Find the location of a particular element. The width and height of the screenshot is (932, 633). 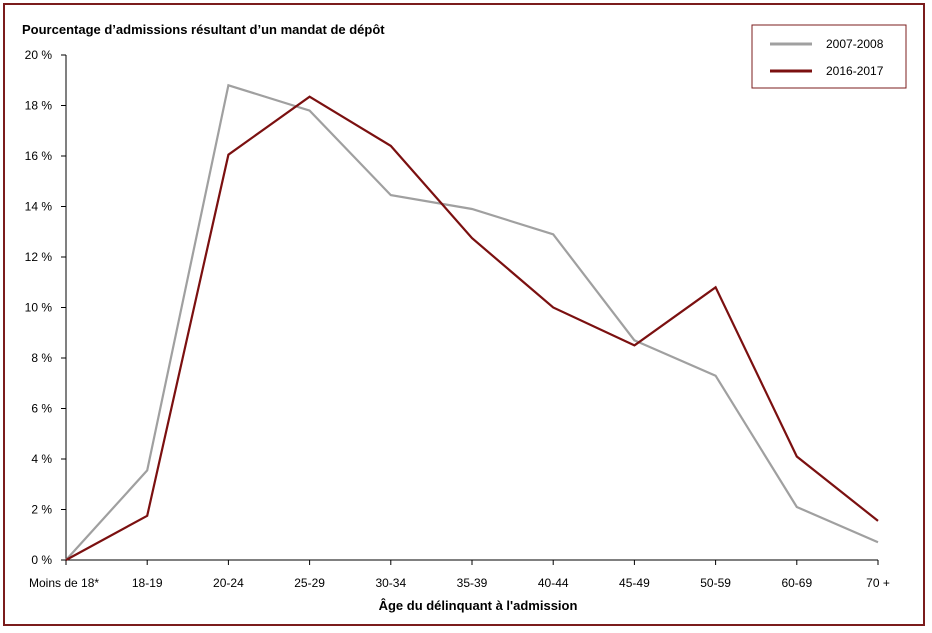

legend: 2007-2008 2016-2017 is located at coordinates (829, 56).